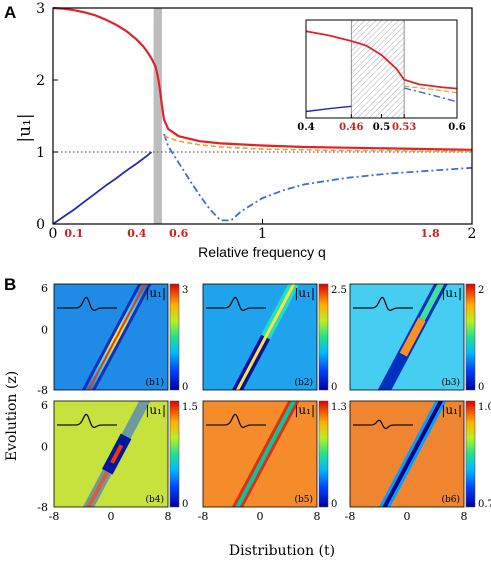 The width and height of the screenshot is (491, 561). Describe the element at coordinates (190, 407) in the screenshot. I see `colorbar-top-label: 1.5` at that location.